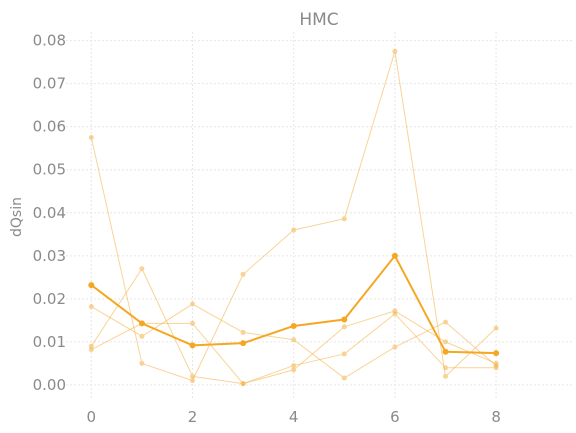 The image size is (576, 433). Describe the element at coordinates (92, 417) in the screenshot. I see `x-tick-label: 0` at that location.